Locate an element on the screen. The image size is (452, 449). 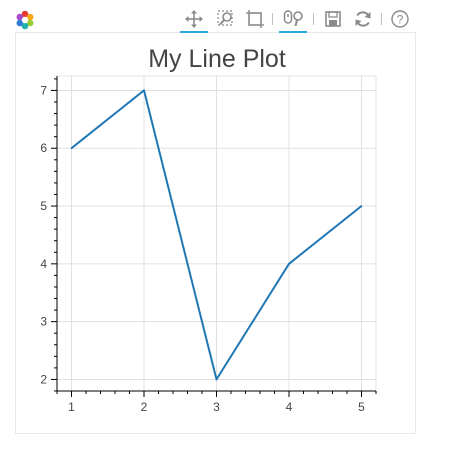
save-tool is located at coordinates (333, 20).